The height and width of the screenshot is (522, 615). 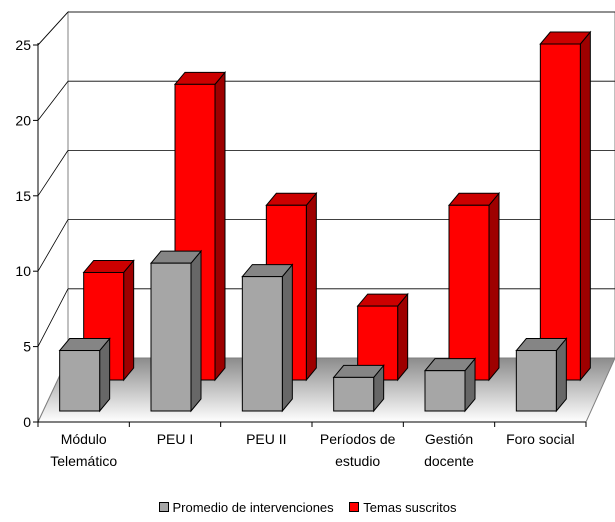 What do you see at coordinates (540, 439) in the screenshot?
I see `x-tick-label-5: Foro social` at bounding box center [540, 439].